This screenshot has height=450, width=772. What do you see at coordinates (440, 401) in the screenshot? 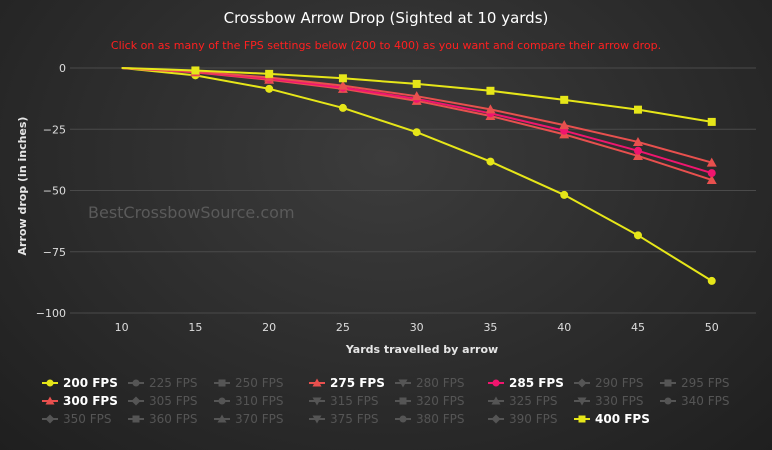
I see `legend-label: 320 FPS` at bounding box center [440, 401].